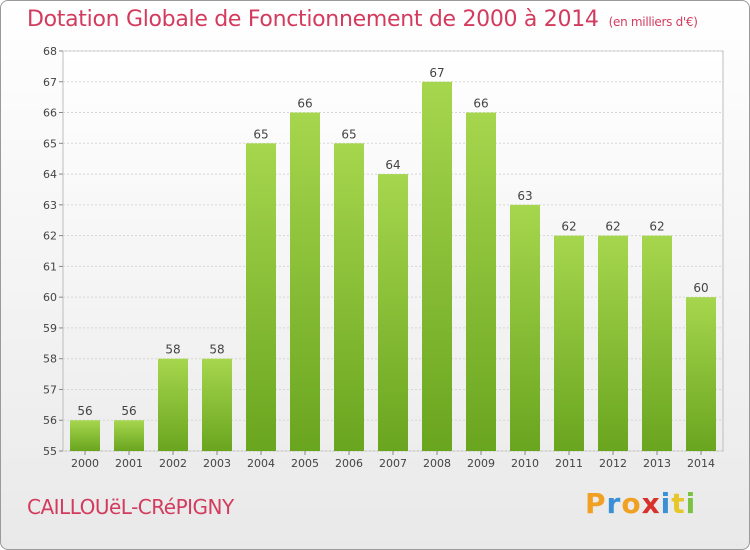 The height and width of the screenshot is (550, 750). I want to click on x-tick-label: 2014, so click(701, 463).